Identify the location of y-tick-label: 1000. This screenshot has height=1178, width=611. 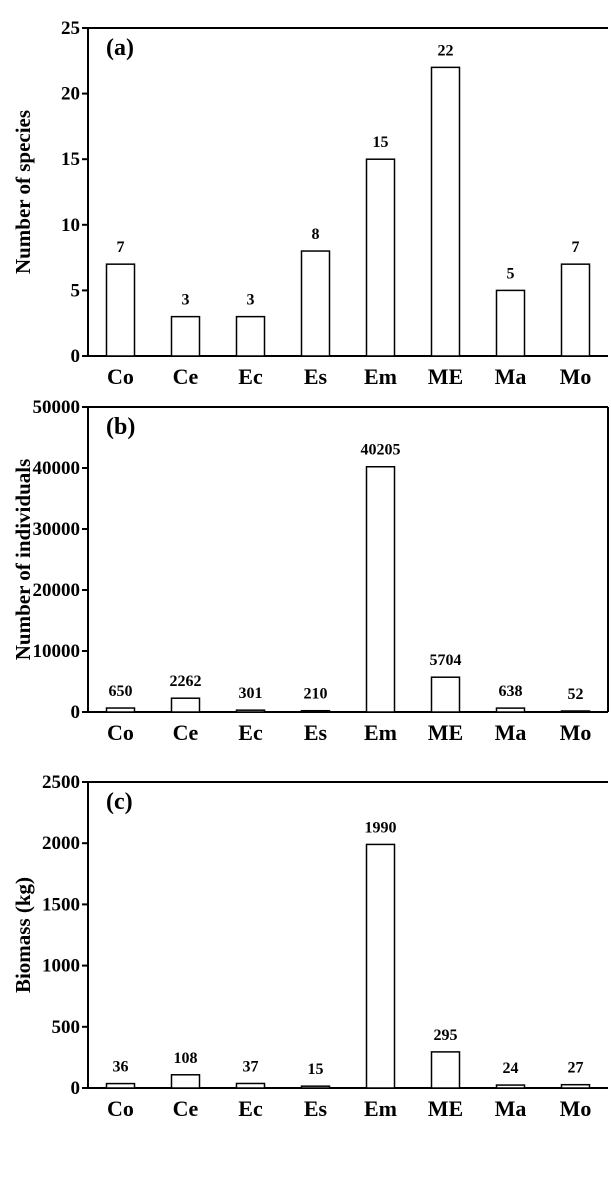
(61, 966).